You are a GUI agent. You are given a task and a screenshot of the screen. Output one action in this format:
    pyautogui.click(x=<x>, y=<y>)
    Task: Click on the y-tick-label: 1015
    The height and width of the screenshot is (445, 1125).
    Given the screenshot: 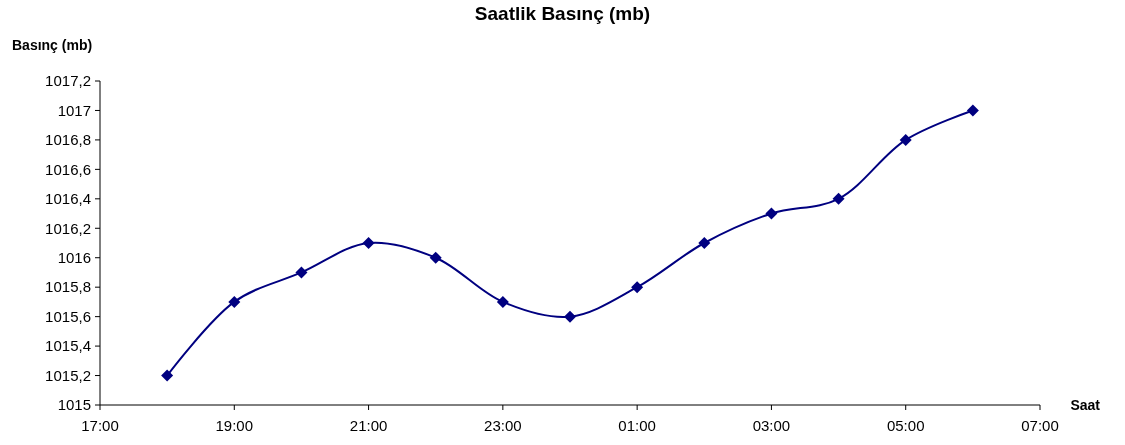 What is the action you would take?
    pyautogui.click(x=74, y=405)
    